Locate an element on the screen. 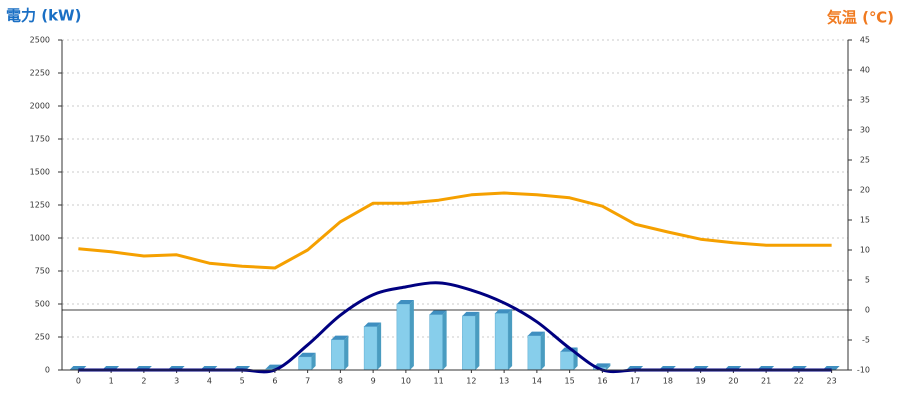 The image size is (900, 400). y-tick-label: 250 is located at coordinates (42, 337).